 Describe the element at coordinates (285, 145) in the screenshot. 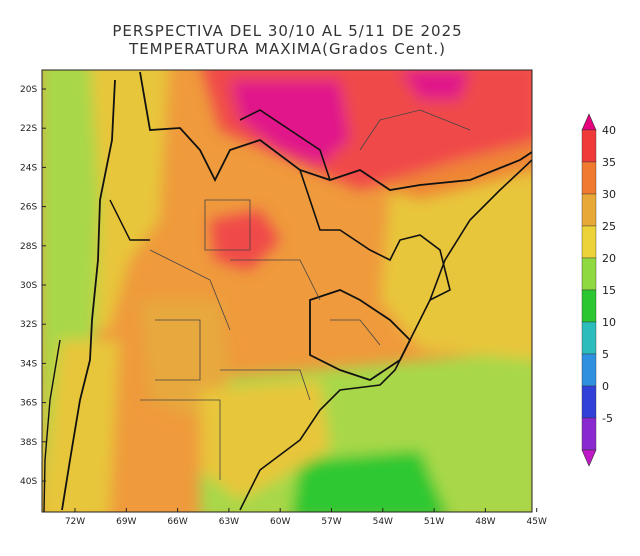

I see `border-paraguay-north` at that location.